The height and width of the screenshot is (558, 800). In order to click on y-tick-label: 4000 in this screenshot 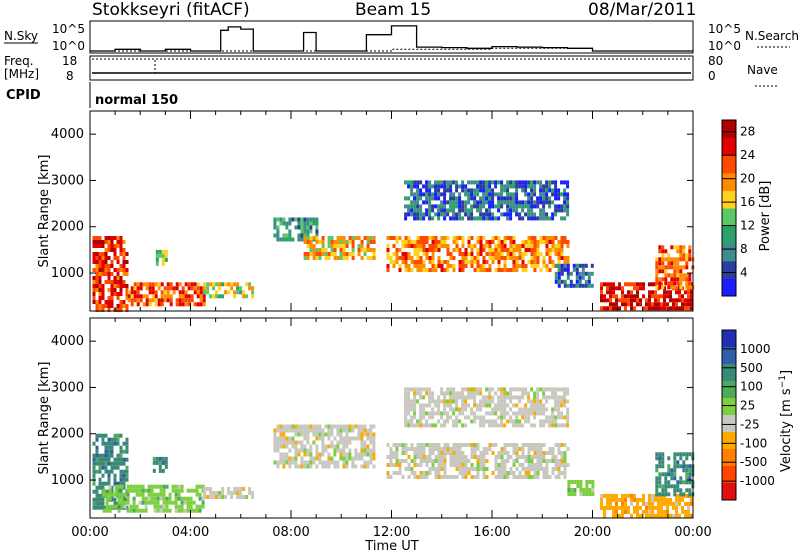, I will do `click(67, 341)`.